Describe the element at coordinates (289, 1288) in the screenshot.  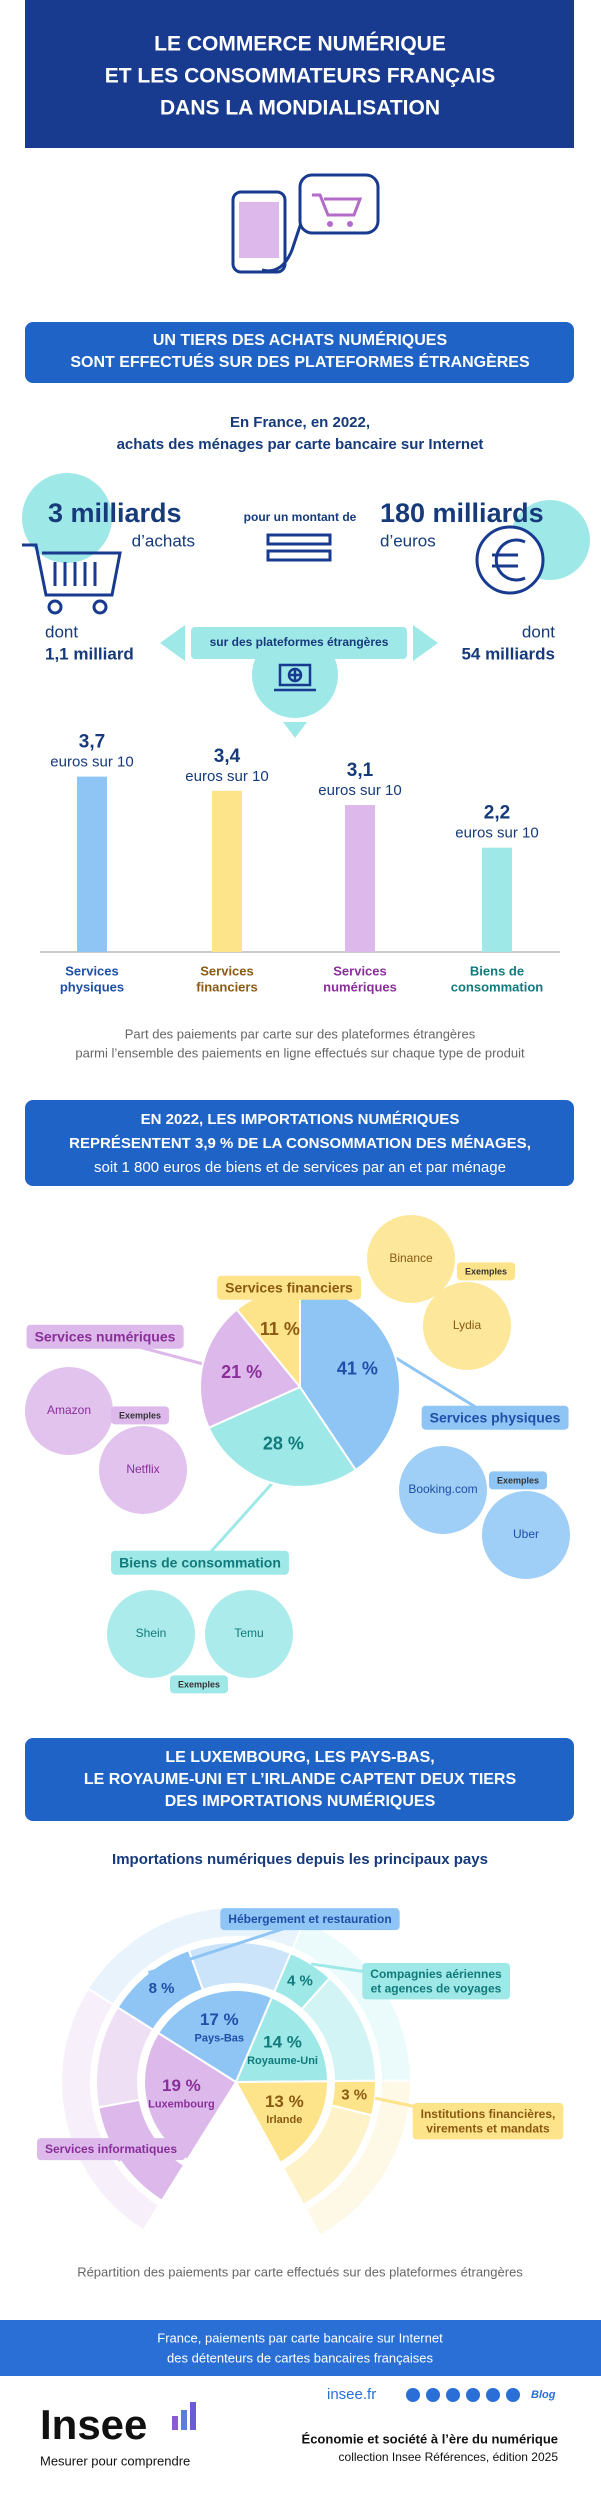
I see `category-callout-text: Services financiers` at that location.